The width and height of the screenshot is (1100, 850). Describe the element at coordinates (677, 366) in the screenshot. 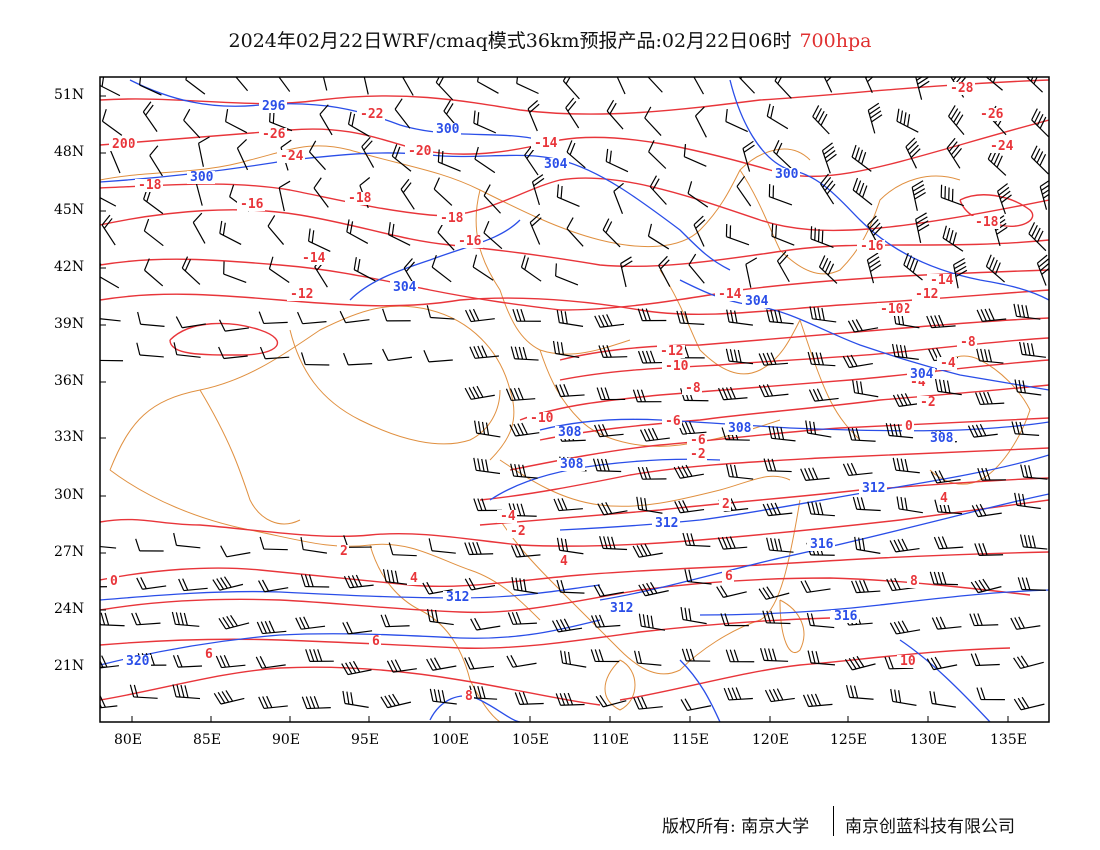

I see `isotherm-label: -10` at that location.